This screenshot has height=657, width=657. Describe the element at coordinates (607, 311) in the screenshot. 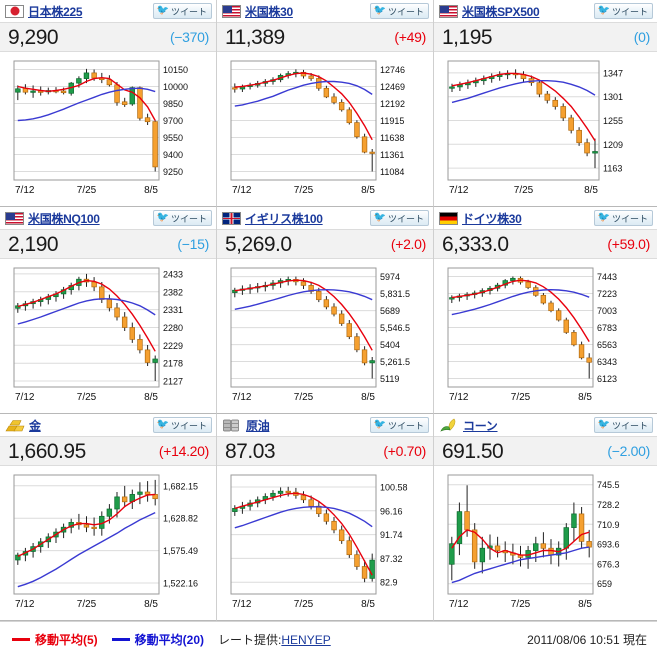

I see `svg-text: 7003` at that location.